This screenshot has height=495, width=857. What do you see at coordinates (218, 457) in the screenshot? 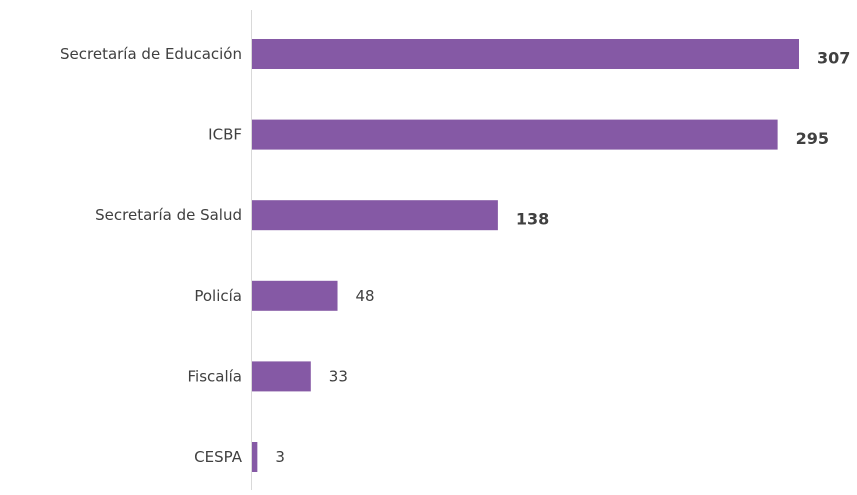
I see `category-label: CESPA` at bounding box center [218, 457].